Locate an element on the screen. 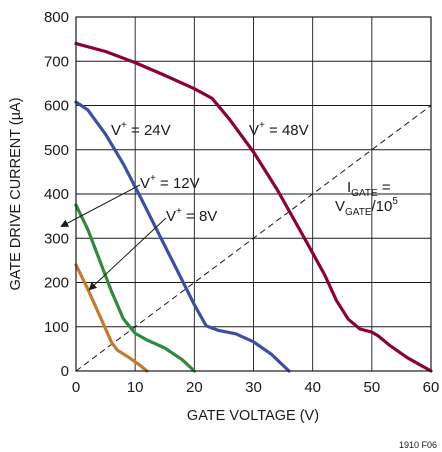 The width and height of the screenshot is (442, 452). x-tick-label: 0 is located at coordinates (76, 387).